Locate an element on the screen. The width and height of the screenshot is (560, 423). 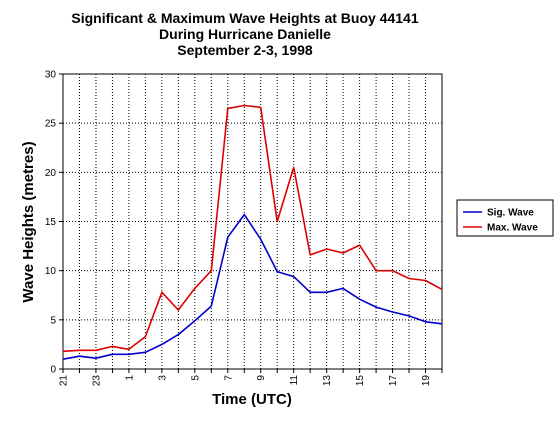
y-tick-label-0: 0 is located at coordinates (53, 370).